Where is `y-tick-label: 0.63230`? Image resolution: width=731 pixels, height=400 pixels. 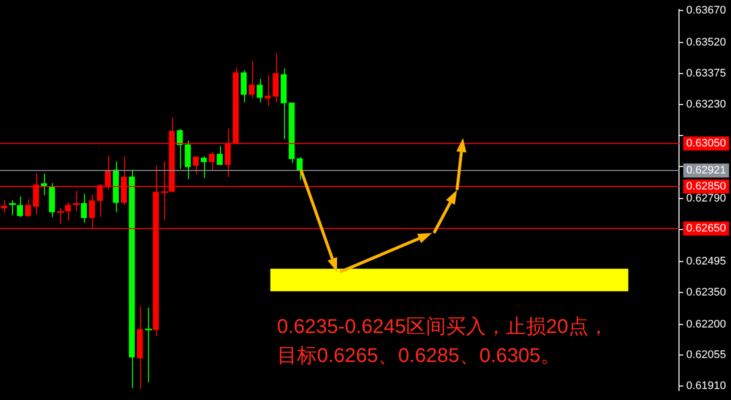
y-tick-label: 0.63230 is located at coordinates (706, 104).